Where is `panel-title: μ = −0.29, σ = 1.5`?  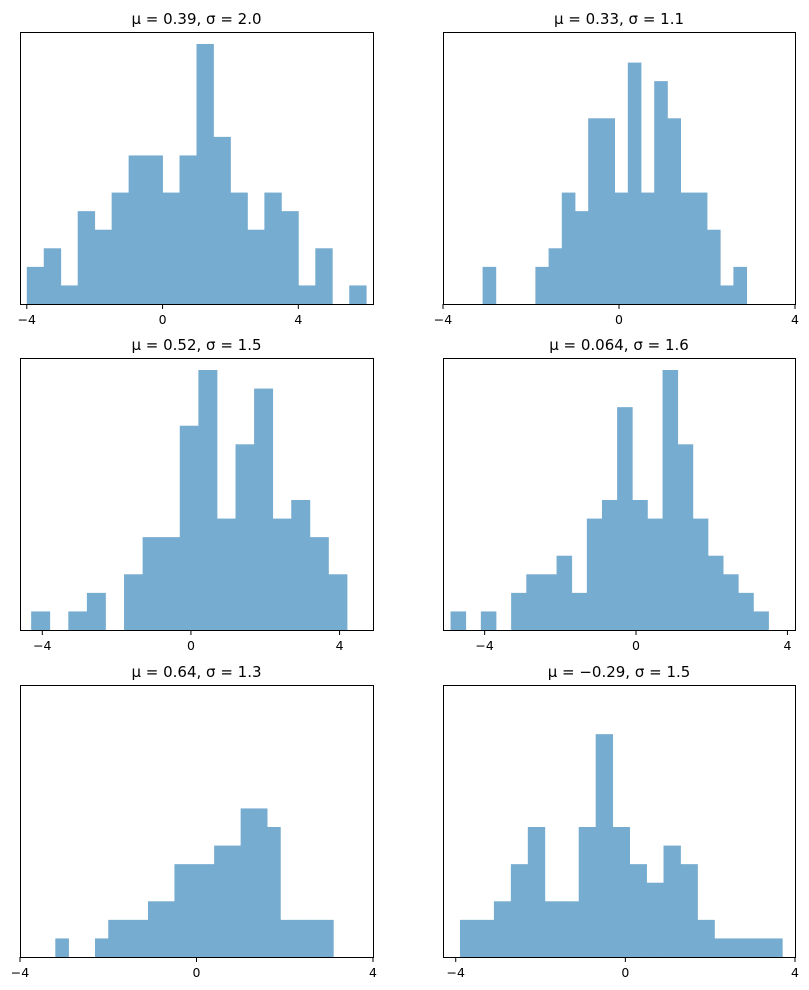 panel-title: μ = −0.29, σ = 1.5 is located at coordinates (619, 672).